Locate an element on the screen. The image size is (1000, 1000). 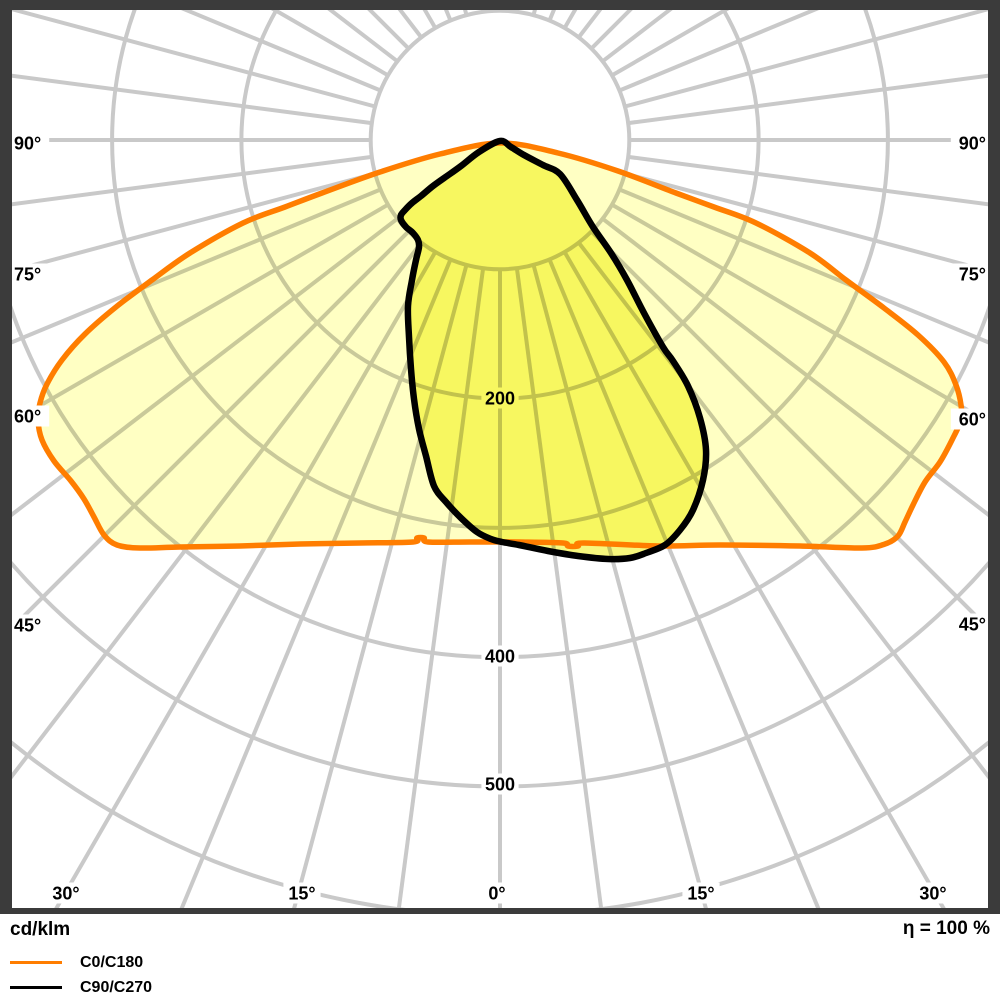
angle-label-right: 90° is located at coordinates (972, 144).